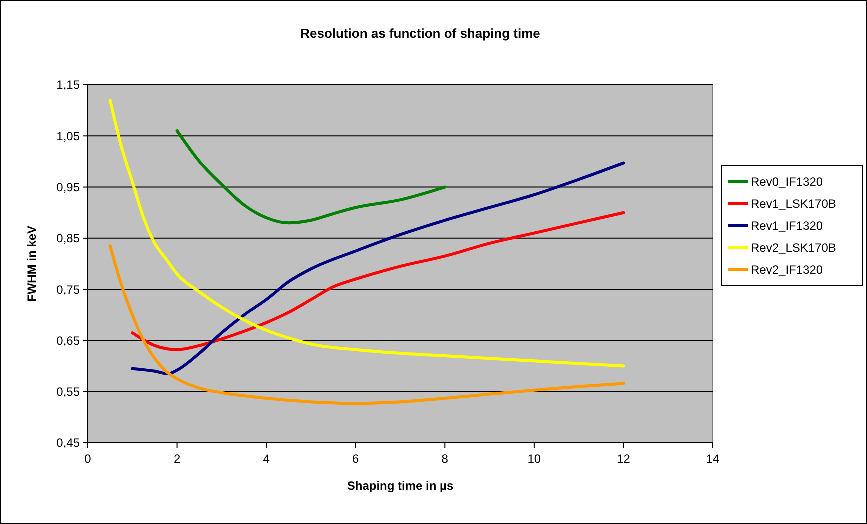 The height and width of the screenshot is (524, 867). I want to click on x-tick-label: 4, so click(266, 459).